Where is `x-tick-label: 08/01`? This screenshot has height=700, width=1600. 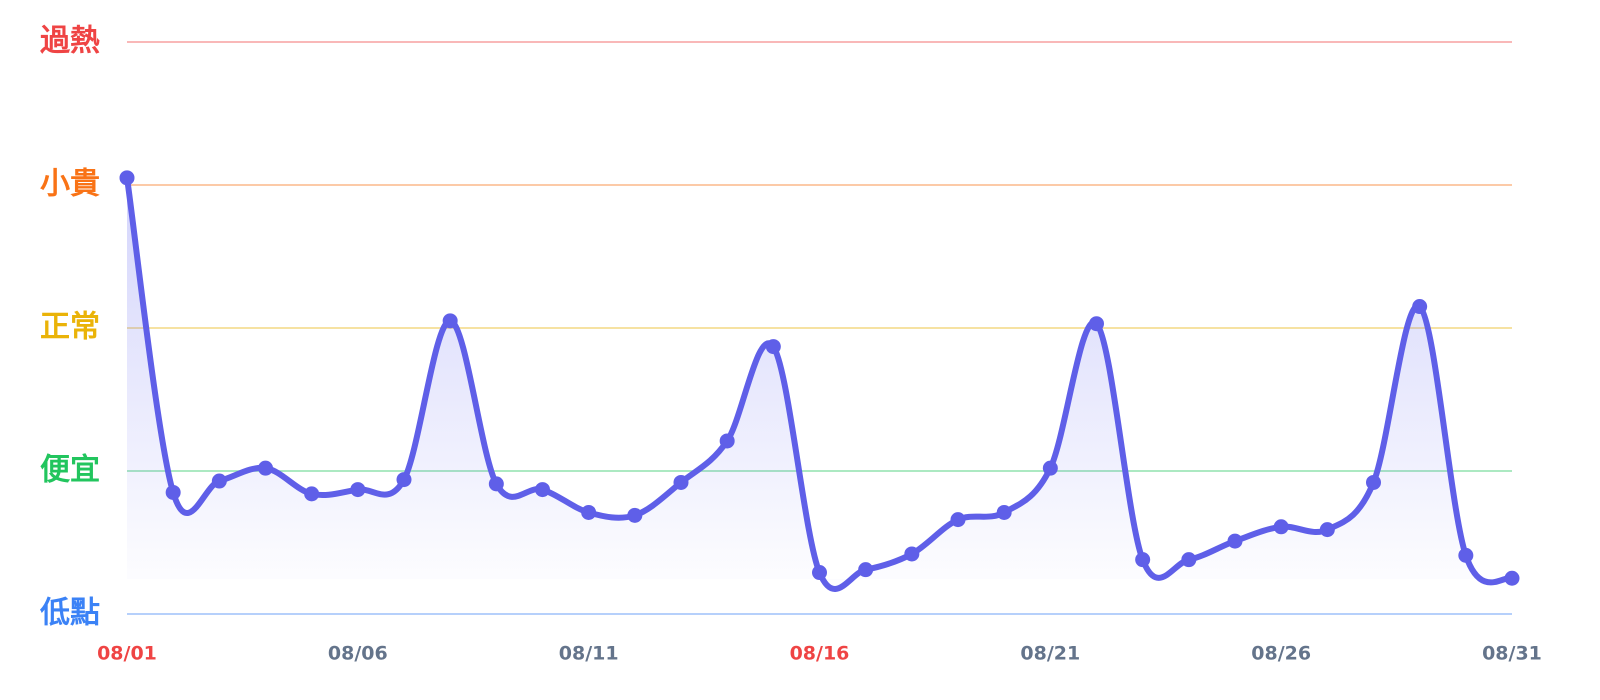
x-tick-label: 08/01 is located at coordinates (127, 654).